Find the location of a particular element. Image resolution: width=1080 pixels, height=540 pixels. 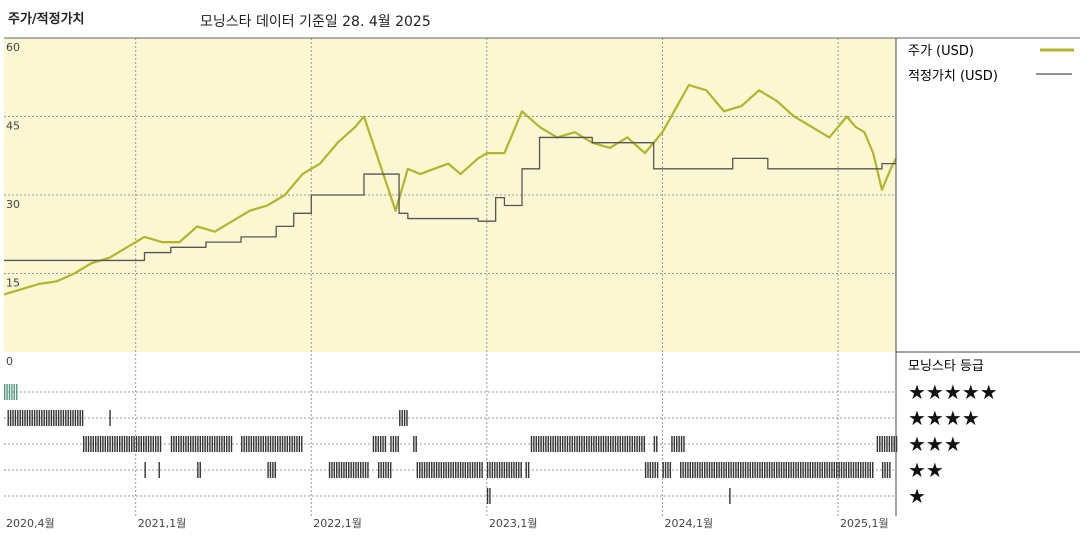

y-tick-label: 0 is located at coordinates (9, 361).